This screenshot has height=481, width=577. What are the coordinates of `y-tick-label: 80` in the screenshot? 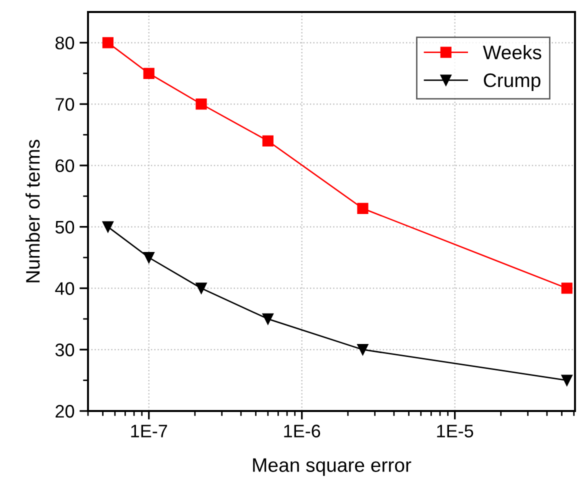 It's located at (65, 43).